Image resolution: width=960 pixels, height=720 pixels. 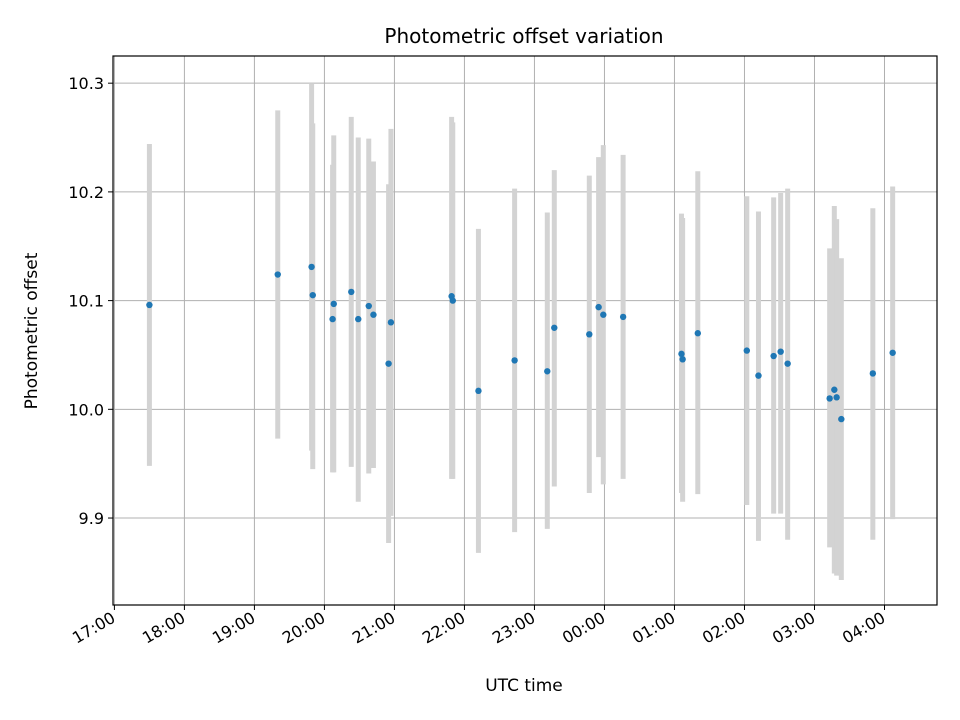 I want to click on y-axis-label: Photometric offset, so click(x=32, y=330).